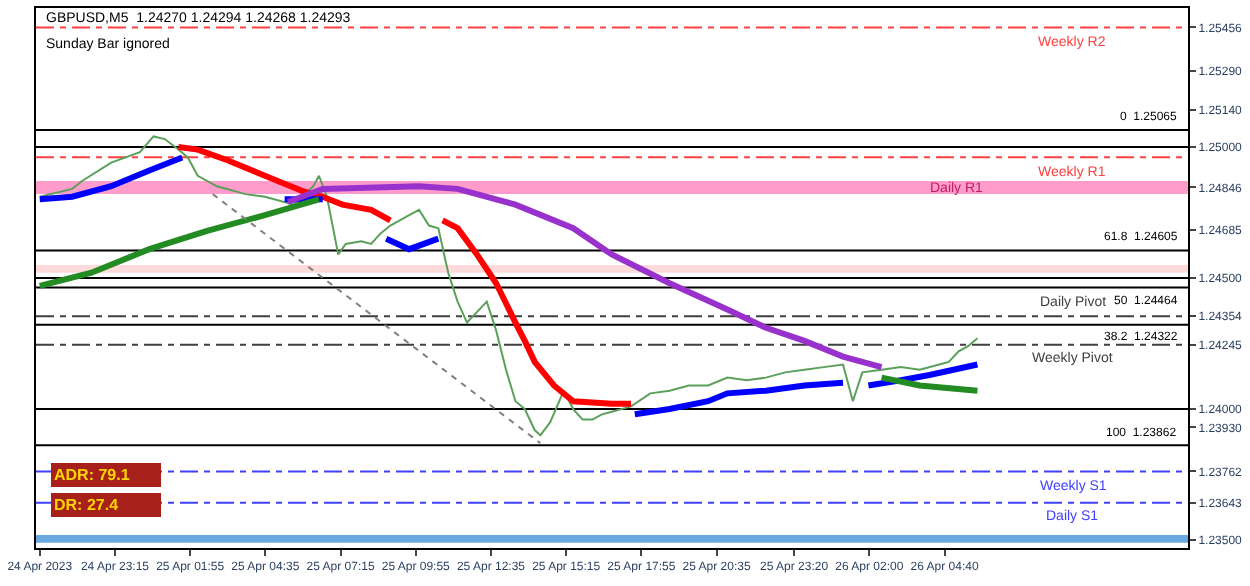 Image resolution: width=1250 pixels, height=586 pixels. Describe the element at coordinates (87, 505) in the screenshot. I see `annotation: DR: 27.4` at that location.